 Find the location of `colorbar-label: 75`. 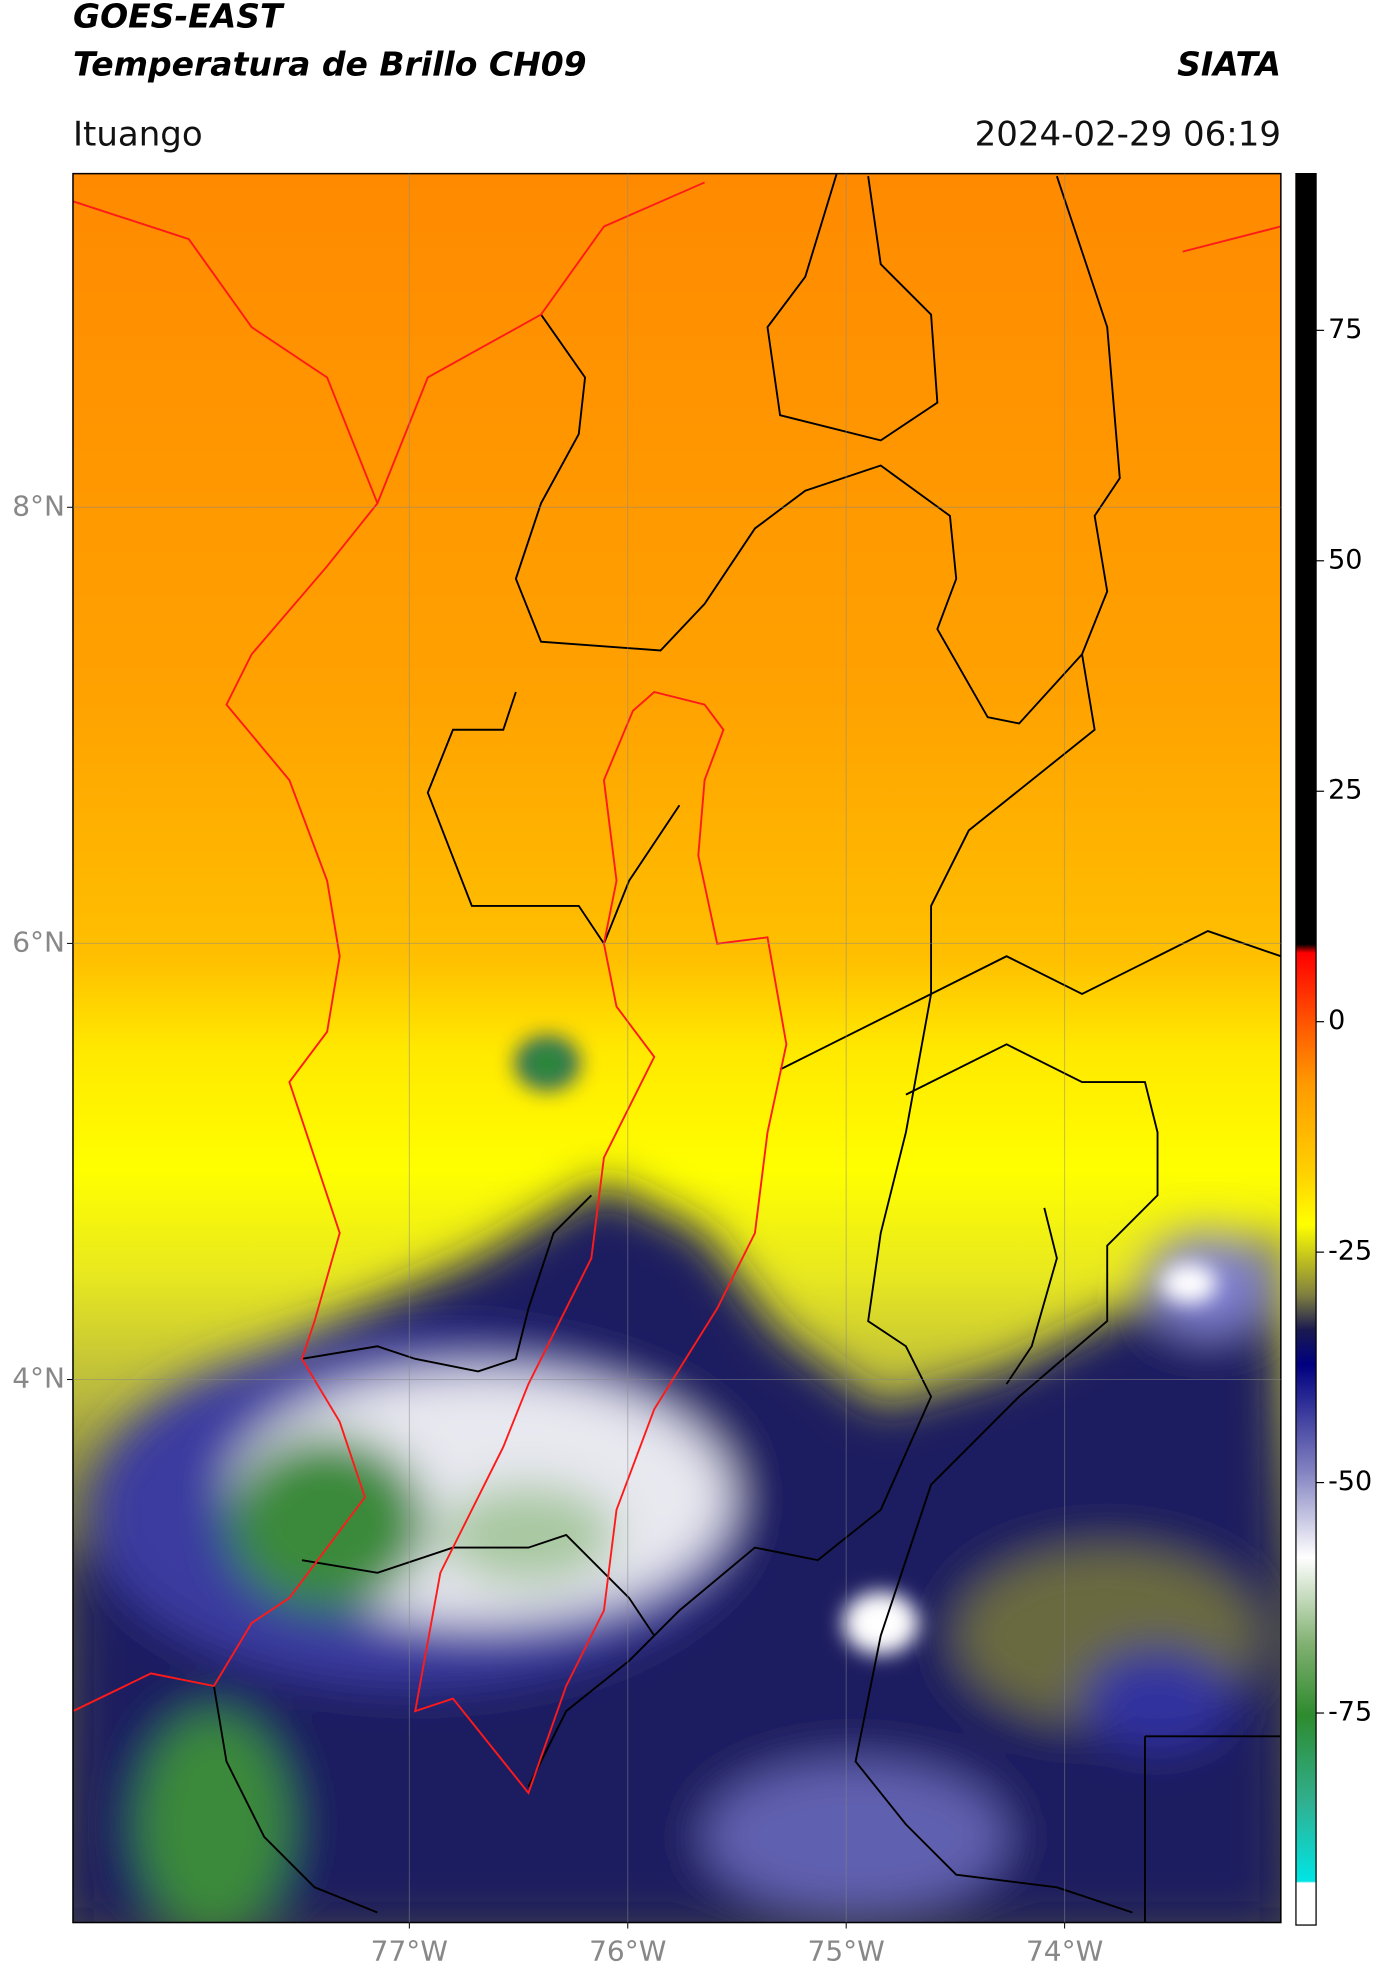

colorbar-label: 75 is located at coordinates (1345, 329).